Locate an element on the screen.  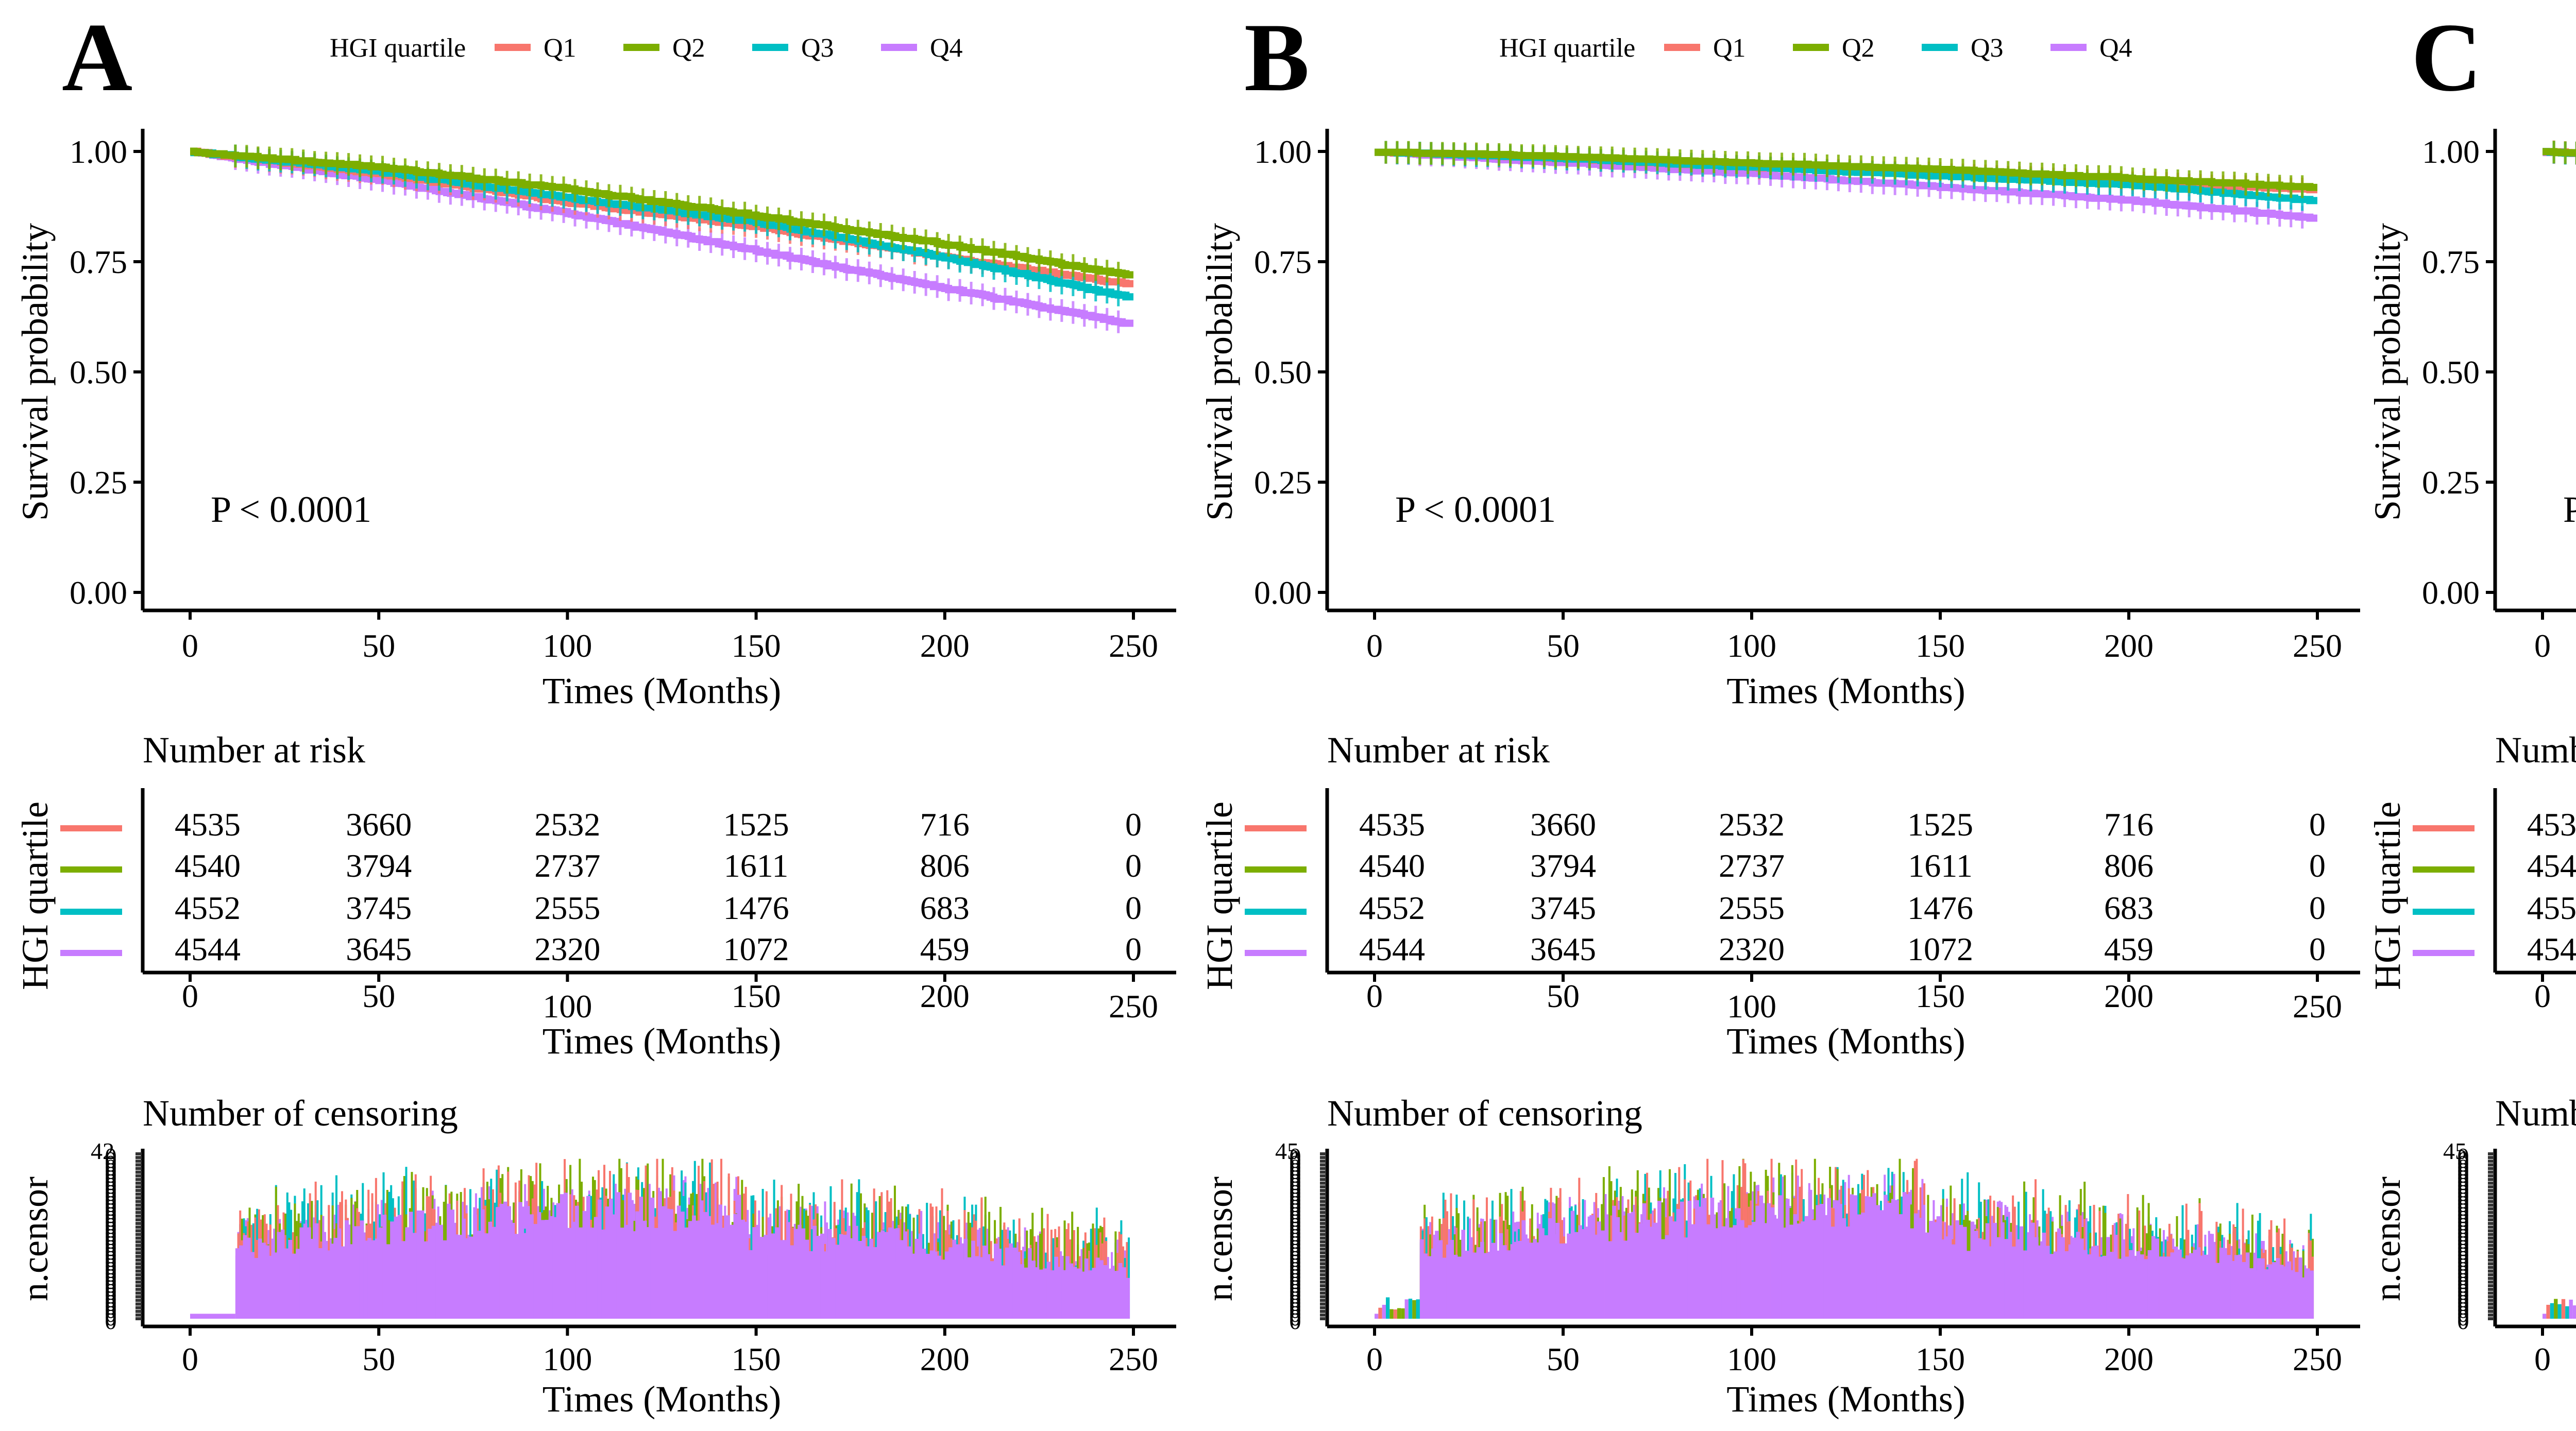
risk-cell: 4535 is located at coordinates (208, 824).